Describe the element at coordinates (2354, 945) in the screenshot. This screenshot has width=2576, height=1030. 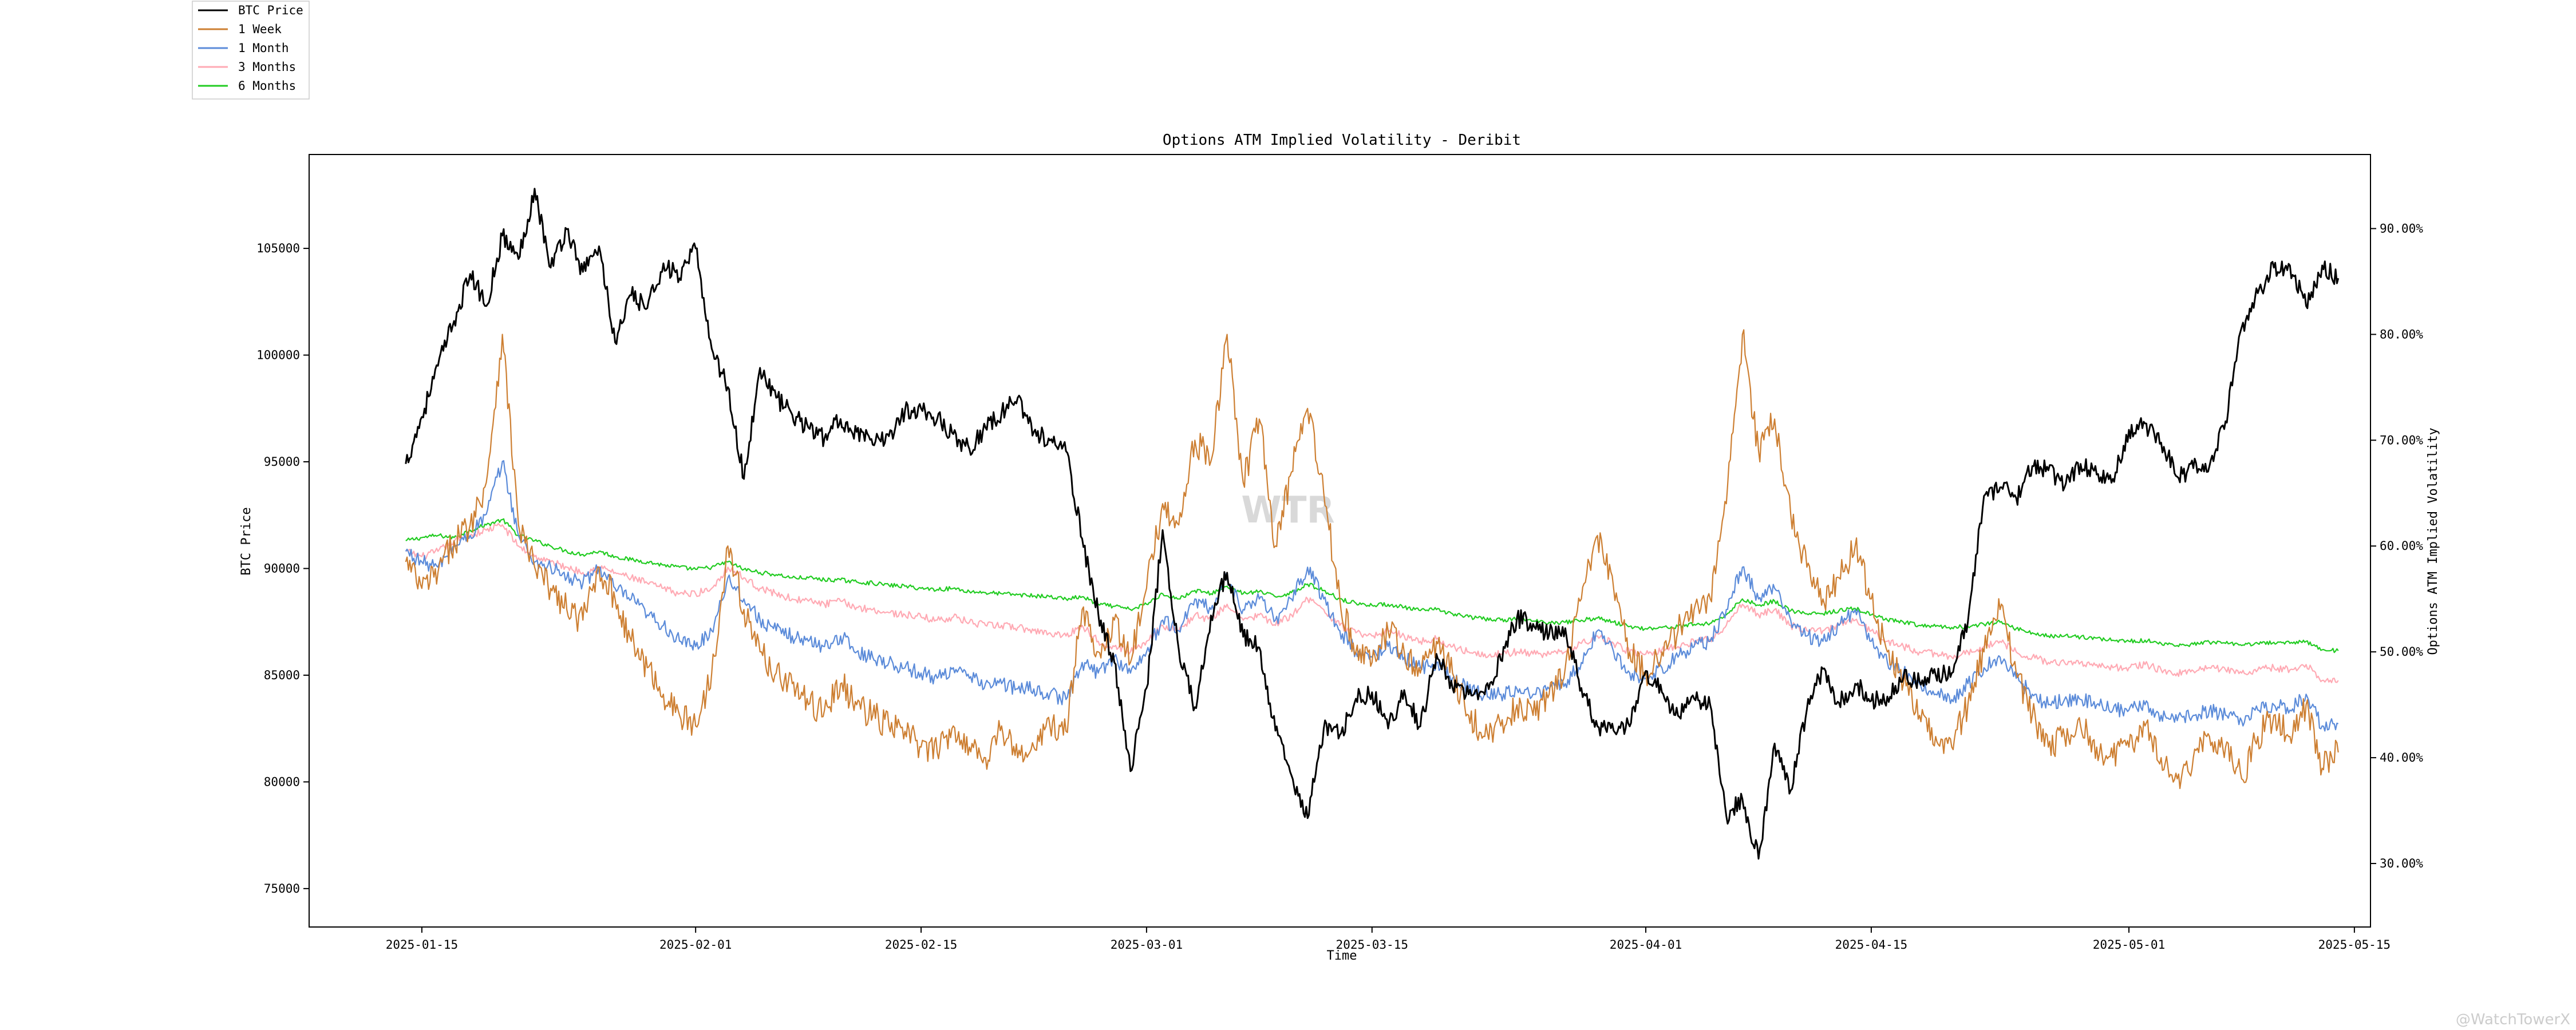
I see `x-tick-label: 2025-05-15` at that location.